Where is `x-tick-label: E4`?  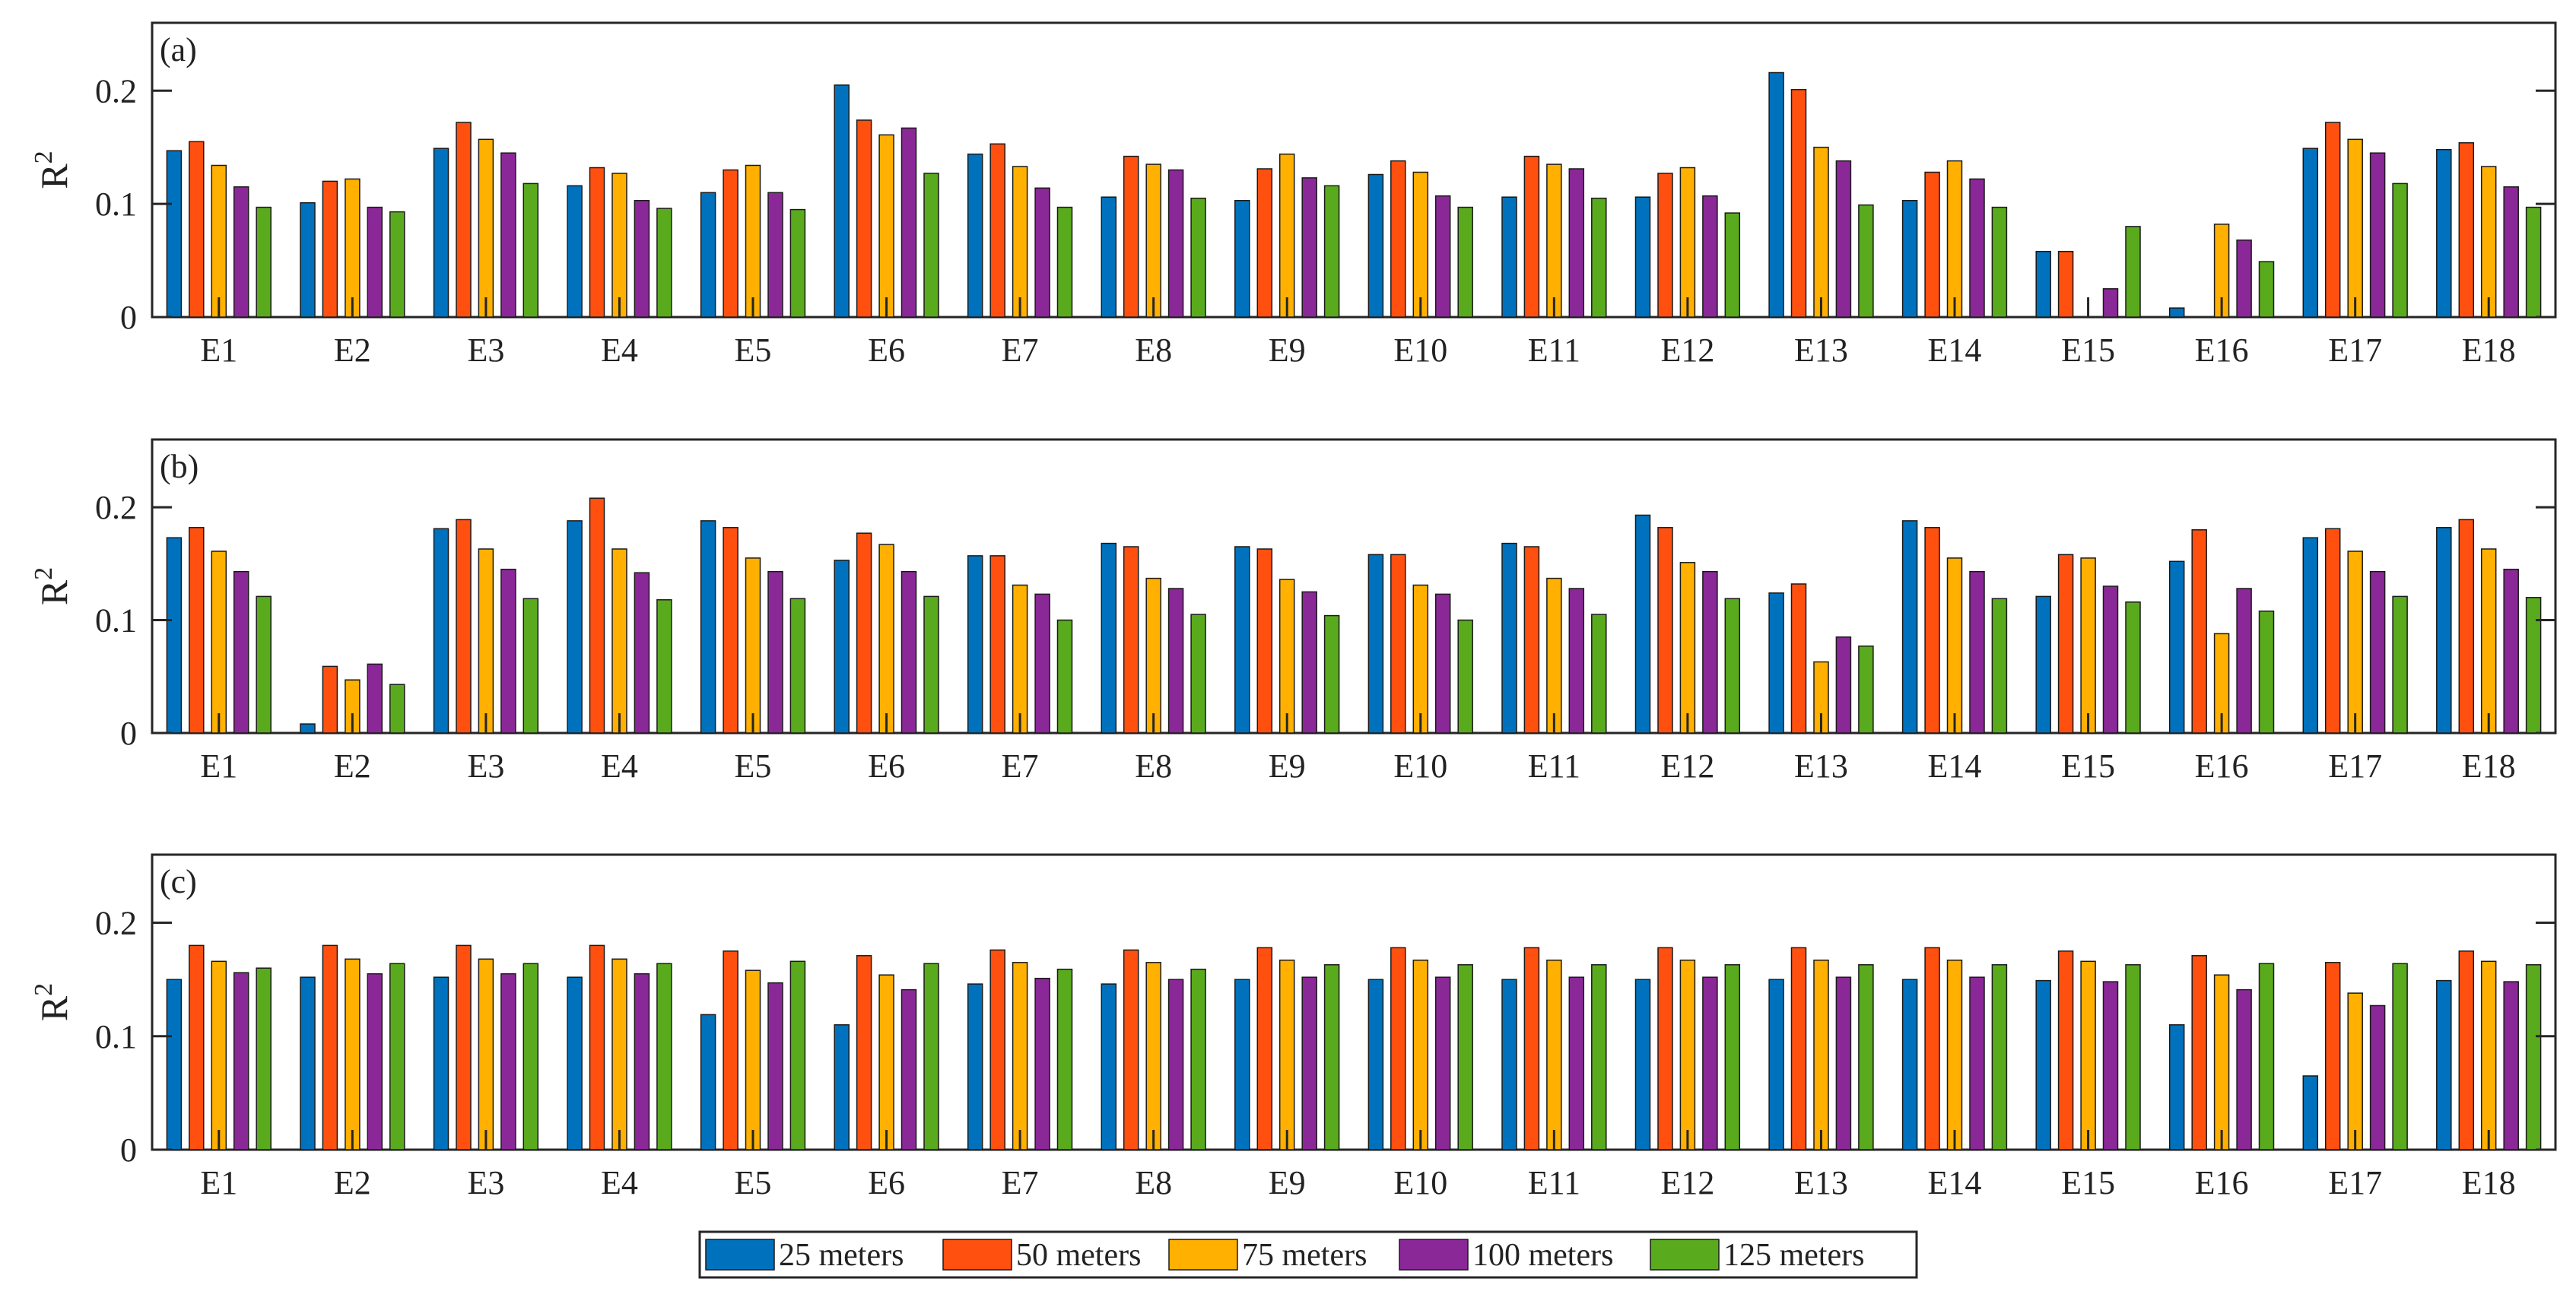 x-tick-label: E4 is located at coordinates (619, 1182).